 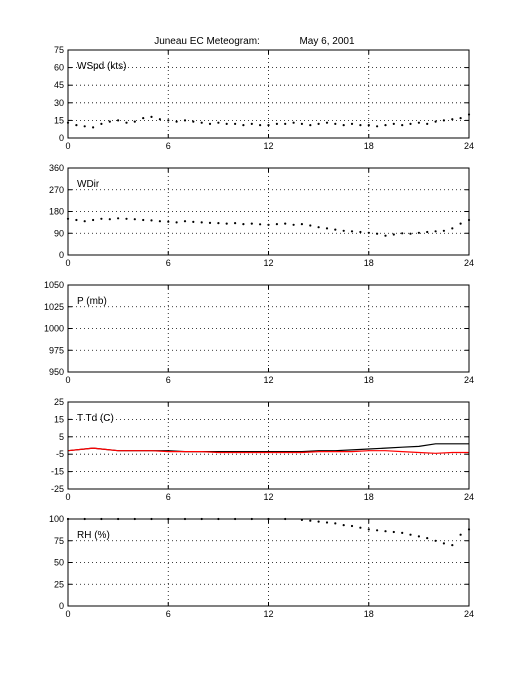 I want to click on y-tick-label: 100, so click(x=56, y=519).